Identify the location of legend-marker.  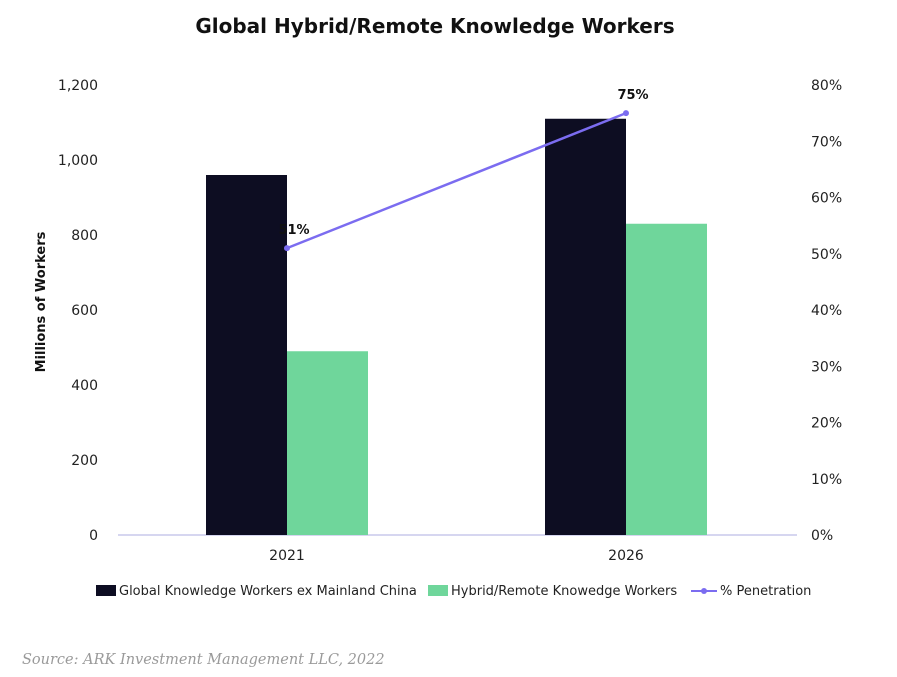
(704, 591).